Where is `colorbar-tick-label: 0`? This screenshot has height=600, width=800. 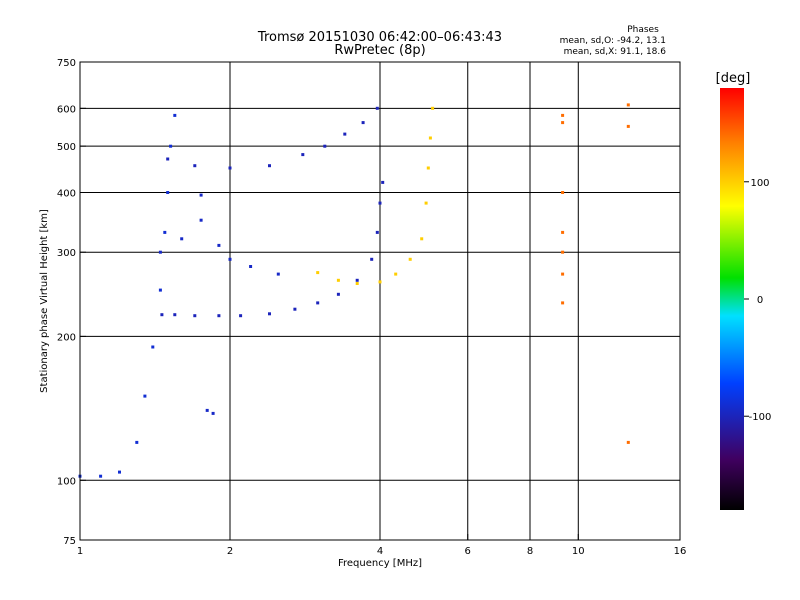
colorbar-tick-label: 0 is located at coordinates (760, 300).